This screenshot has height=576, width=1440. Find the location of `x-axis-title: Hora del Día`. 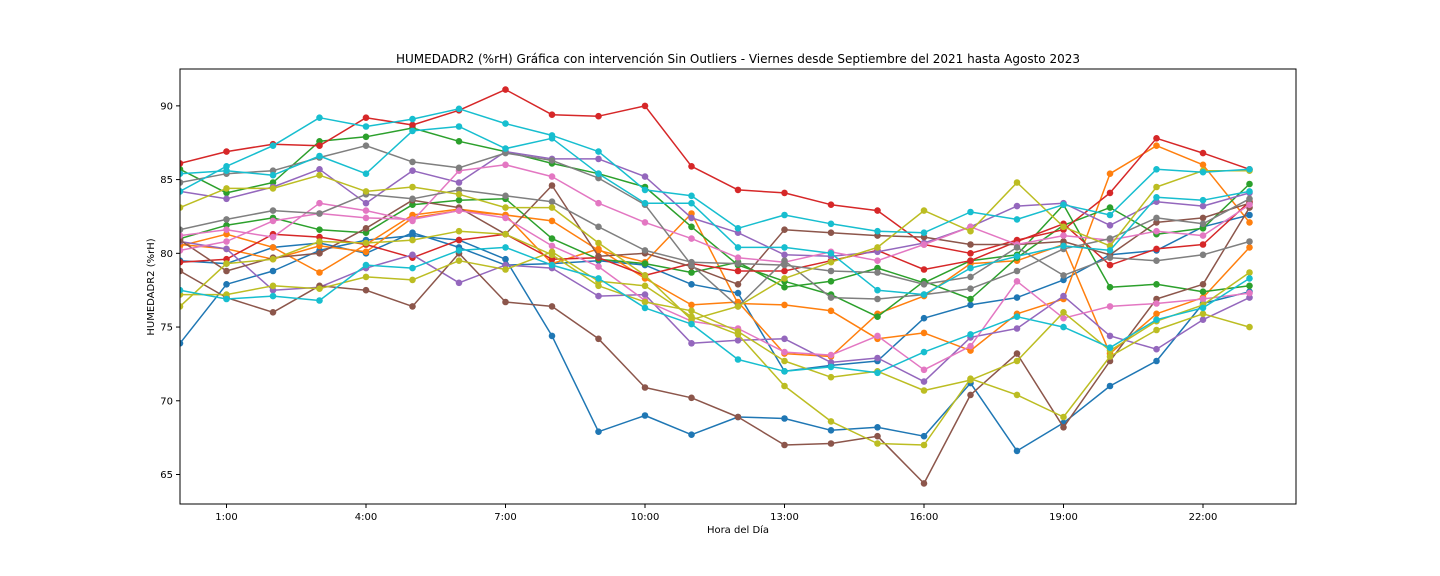

x-axis-title: Hora del Día is located at coordinates (738, 530).